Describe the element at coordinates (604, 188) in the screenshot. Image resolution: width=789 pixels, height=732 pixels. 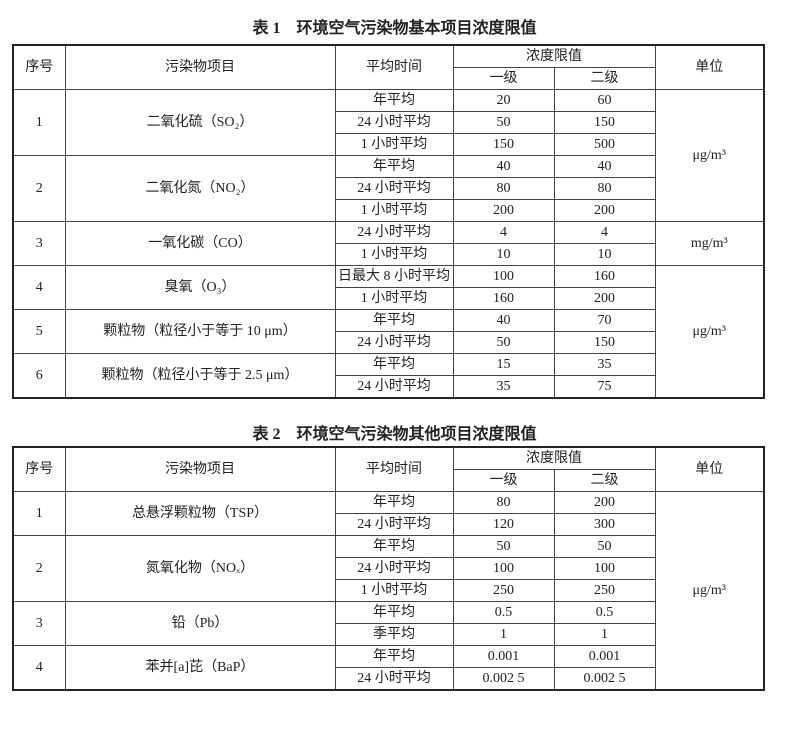
I see `grade-2-limit: 80` at that location.